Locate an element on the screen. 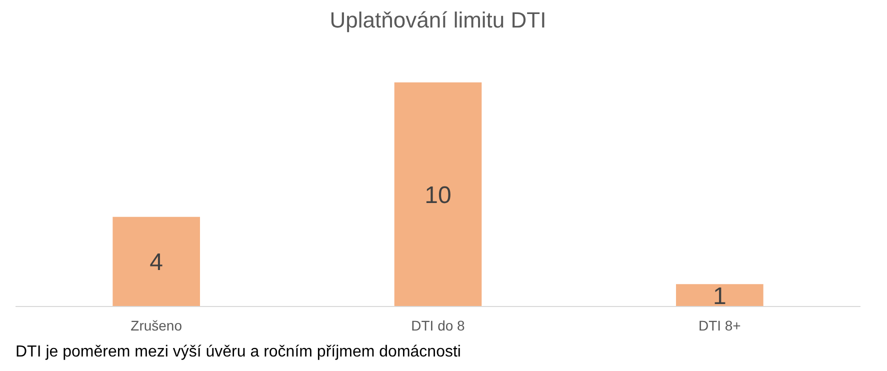 This screenshot has height=371, width=887. chart-title: Uplatňování limitu DTI is located at coordinates (438, 20).